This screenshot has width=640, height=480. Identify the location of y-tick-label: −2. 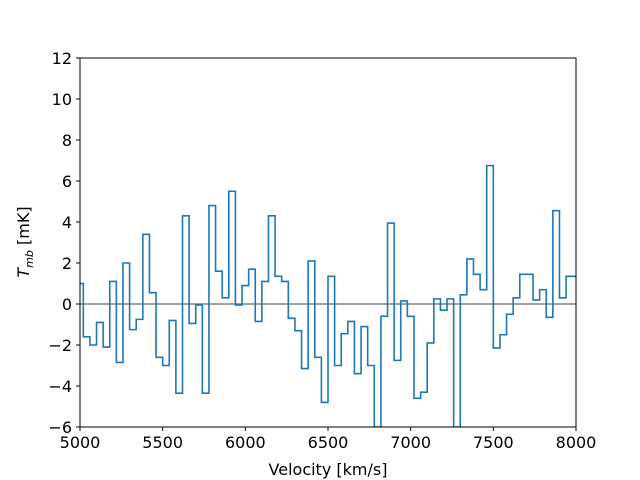
(60, 345).